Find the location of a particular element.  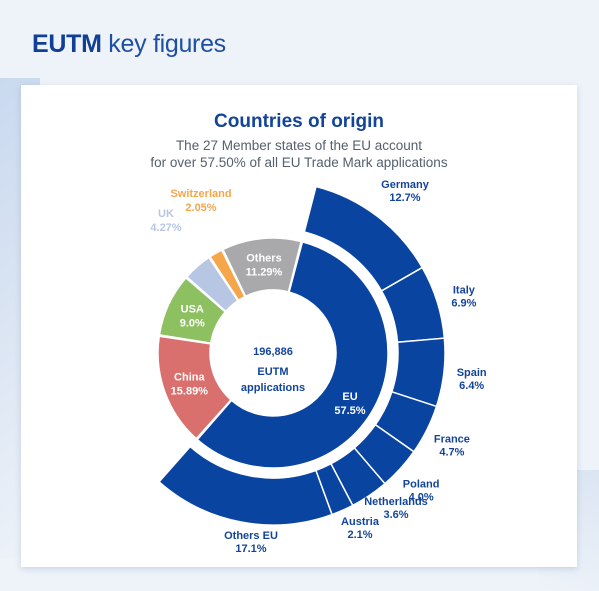

inner-label-china-name: China is located at coordinates (189, 377).